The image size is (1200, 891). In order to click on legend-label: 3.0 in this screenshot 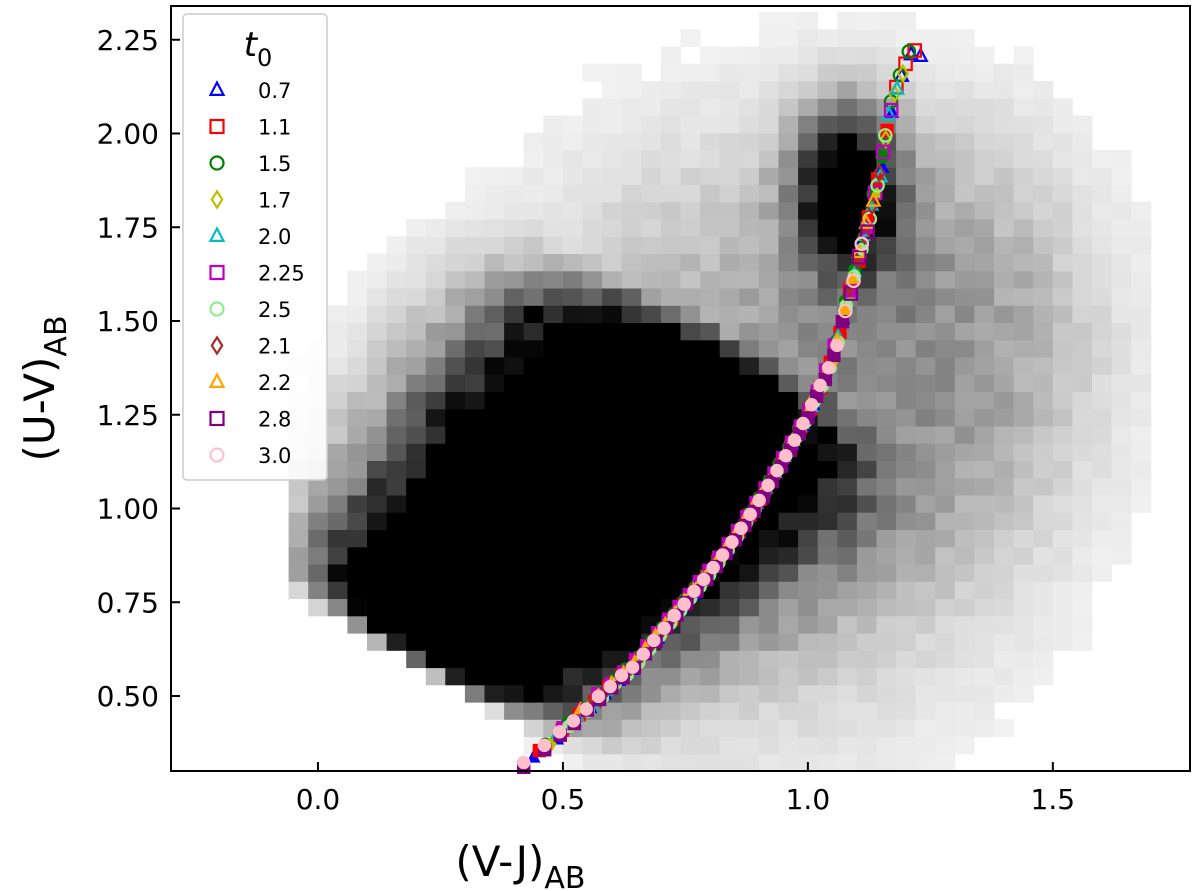, I will do `click(274, 456)`.